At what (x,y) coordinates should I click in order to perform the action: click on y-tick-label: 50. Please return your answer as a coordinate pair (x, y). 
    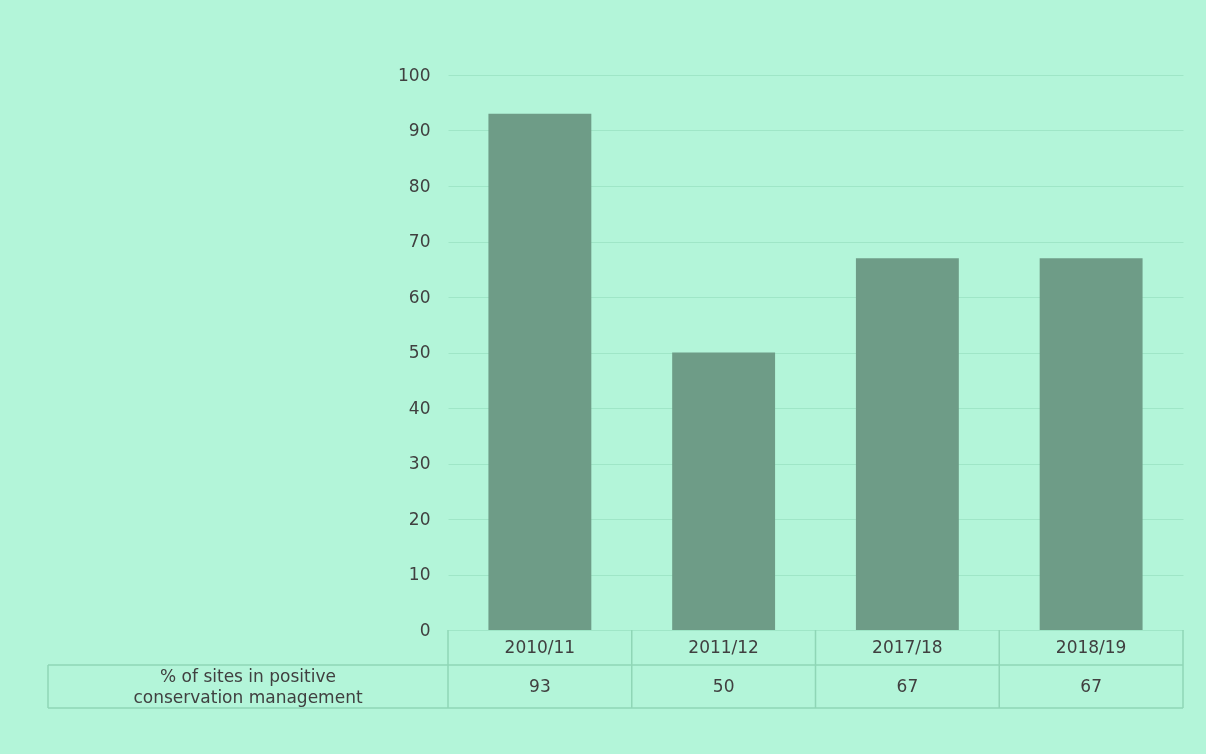
    Looking at the image, I should click on (419, 352).